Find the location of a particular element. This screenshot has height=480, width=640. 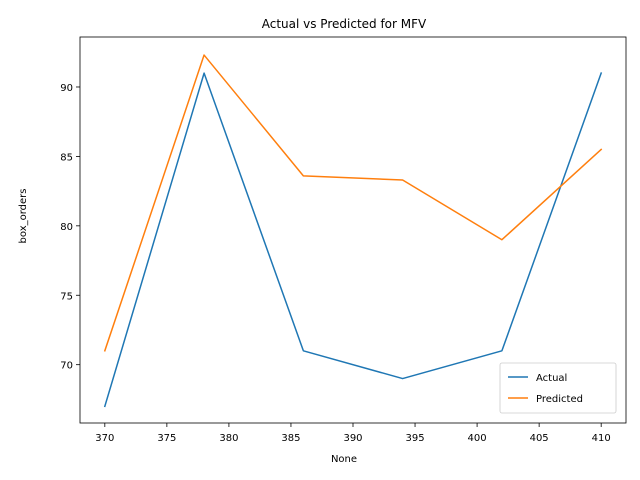

x-tick-label: 410 is located at coordinates (601, 438).